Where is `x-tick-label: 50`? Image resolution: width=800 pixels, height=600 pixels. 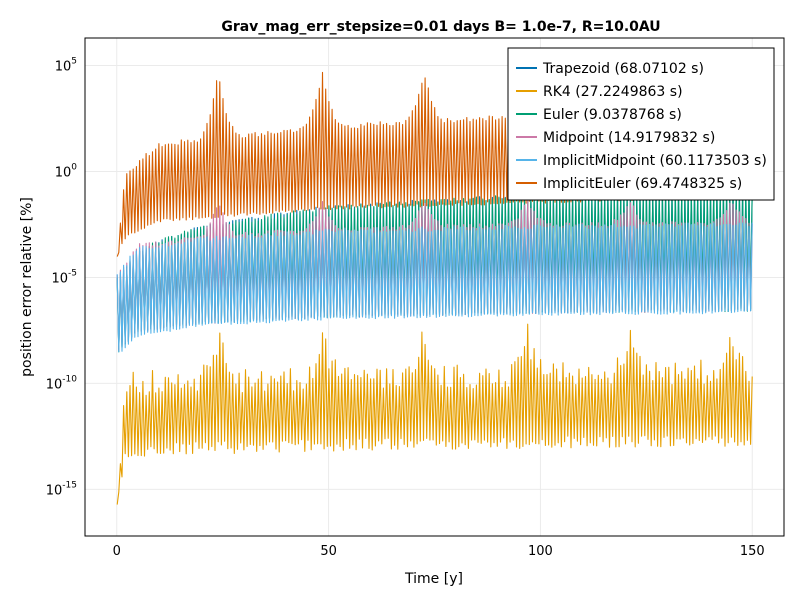
x-tick-label: 50 is located at coordinates (328, 551).